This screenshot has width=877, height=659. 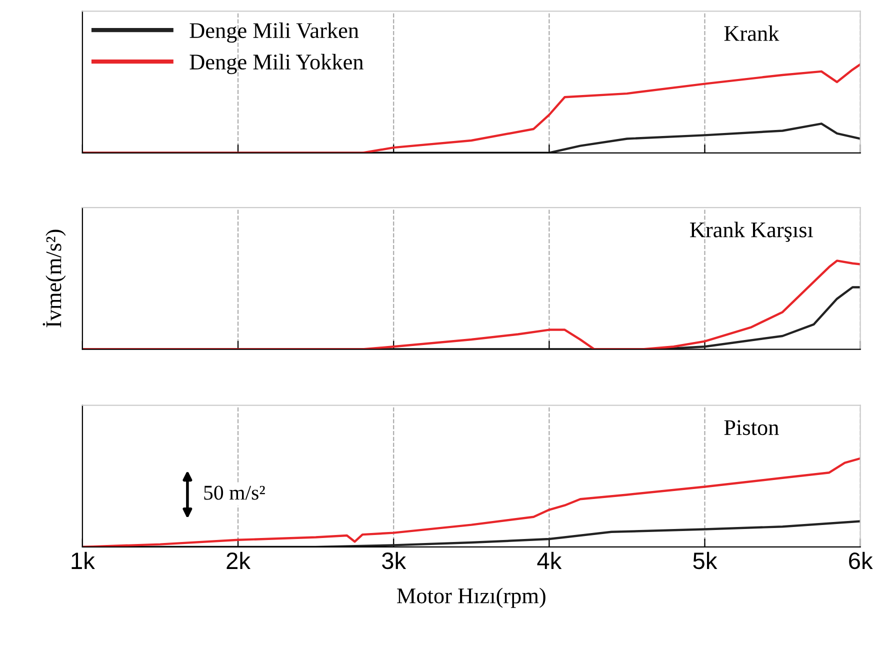 What do you see at coordinates (471, 598) in the screenshot?
I see `x-axis-title: Motor Hızı(rpm)` at bounding box center [471, 598].